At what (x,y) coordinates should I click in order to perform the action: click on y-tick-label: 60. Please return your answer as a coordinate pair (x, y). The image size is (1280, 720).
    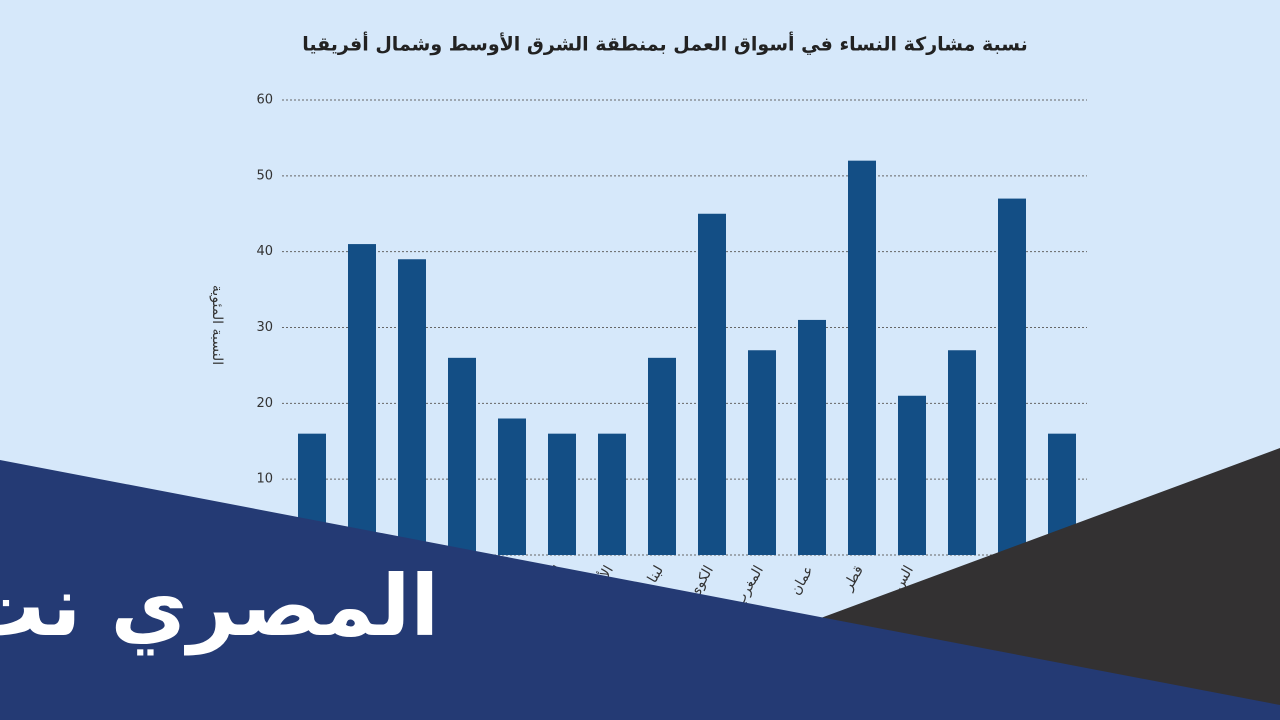
    Looking at the image, I should click on (264, 100).